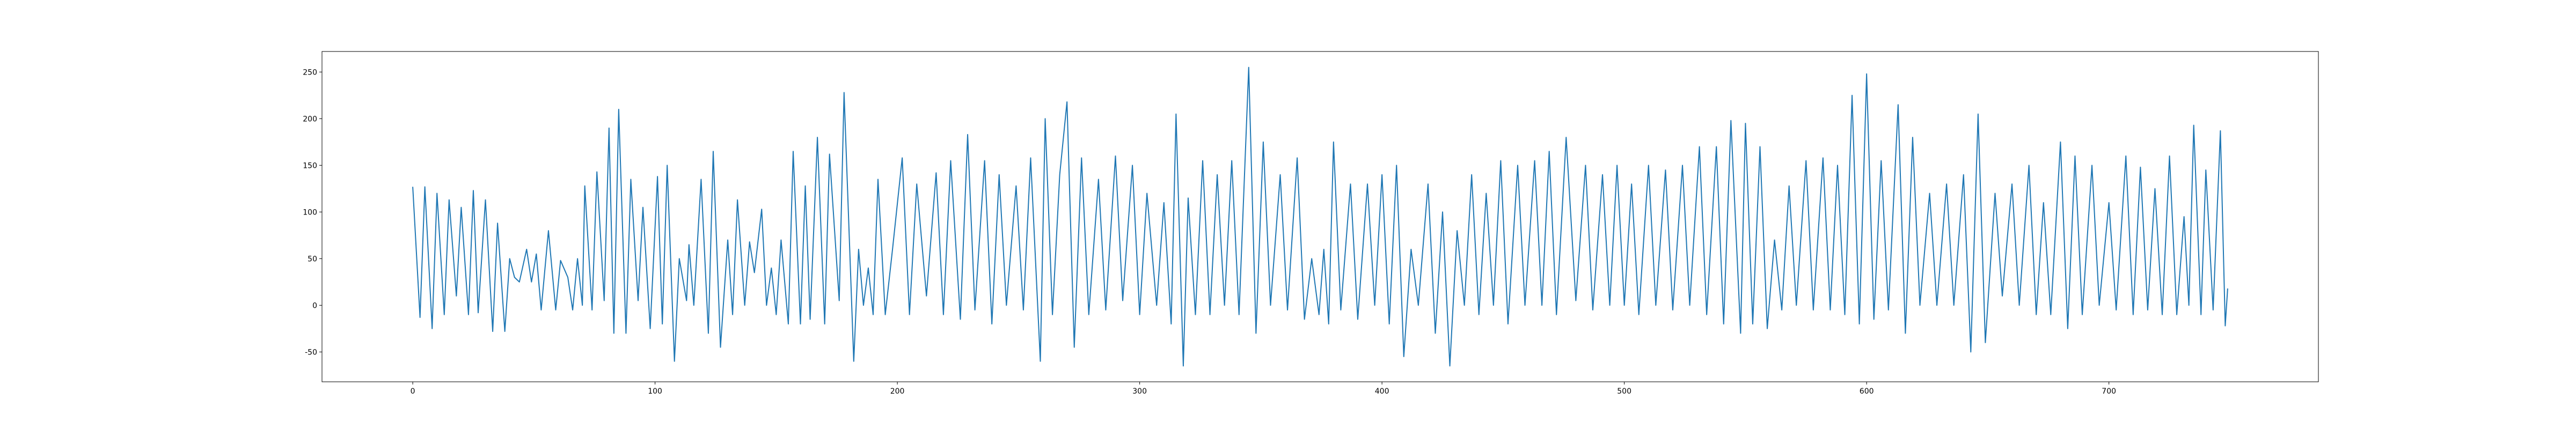 Image resolution: width=2576 pixels, height=429 pixels. Describe the element at coordinates (1624, 391) in the screenshot. I see `x-tick-label: 500` at that location.